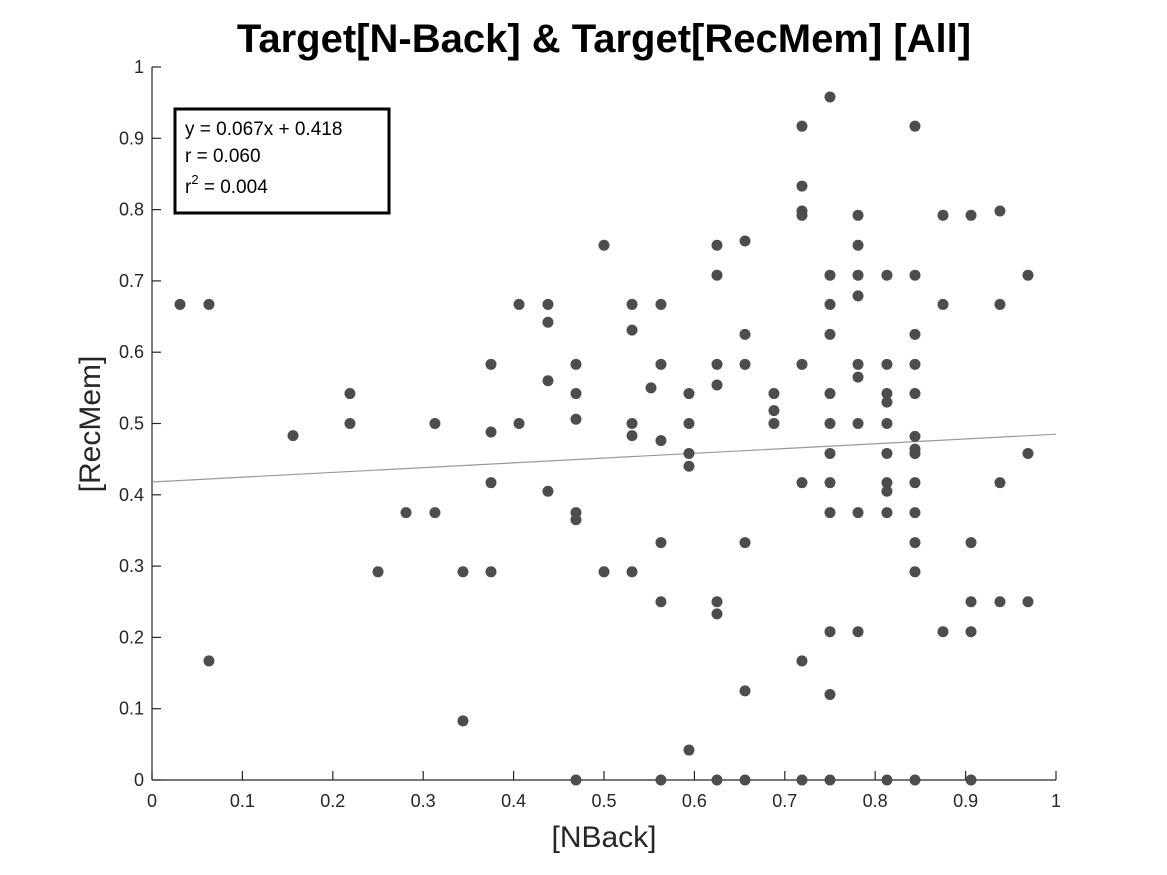 The height and width of the screenshot is (875, 1167). Describe the element at coordinates (188, 187) in the screenshot. I see `annotation-r-squared-base: r` at that location.